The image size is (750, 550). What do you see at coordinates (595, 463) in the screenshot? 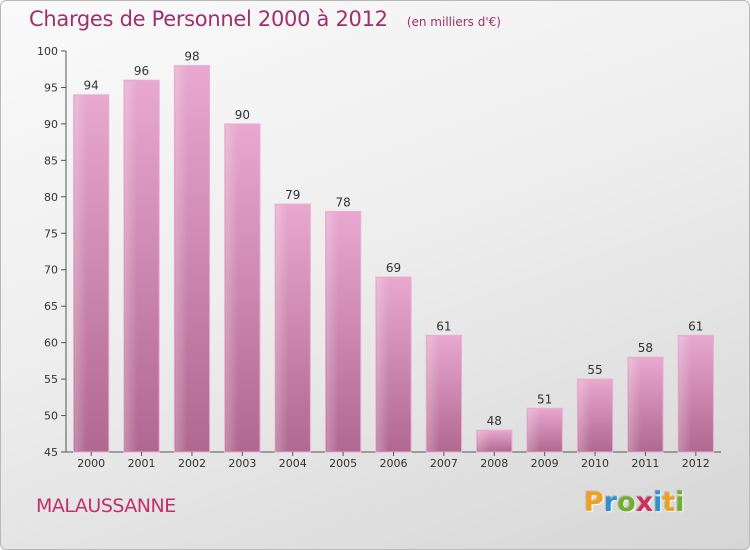
I see `x-tick-label: 2010` at bounding box center [595, 463].